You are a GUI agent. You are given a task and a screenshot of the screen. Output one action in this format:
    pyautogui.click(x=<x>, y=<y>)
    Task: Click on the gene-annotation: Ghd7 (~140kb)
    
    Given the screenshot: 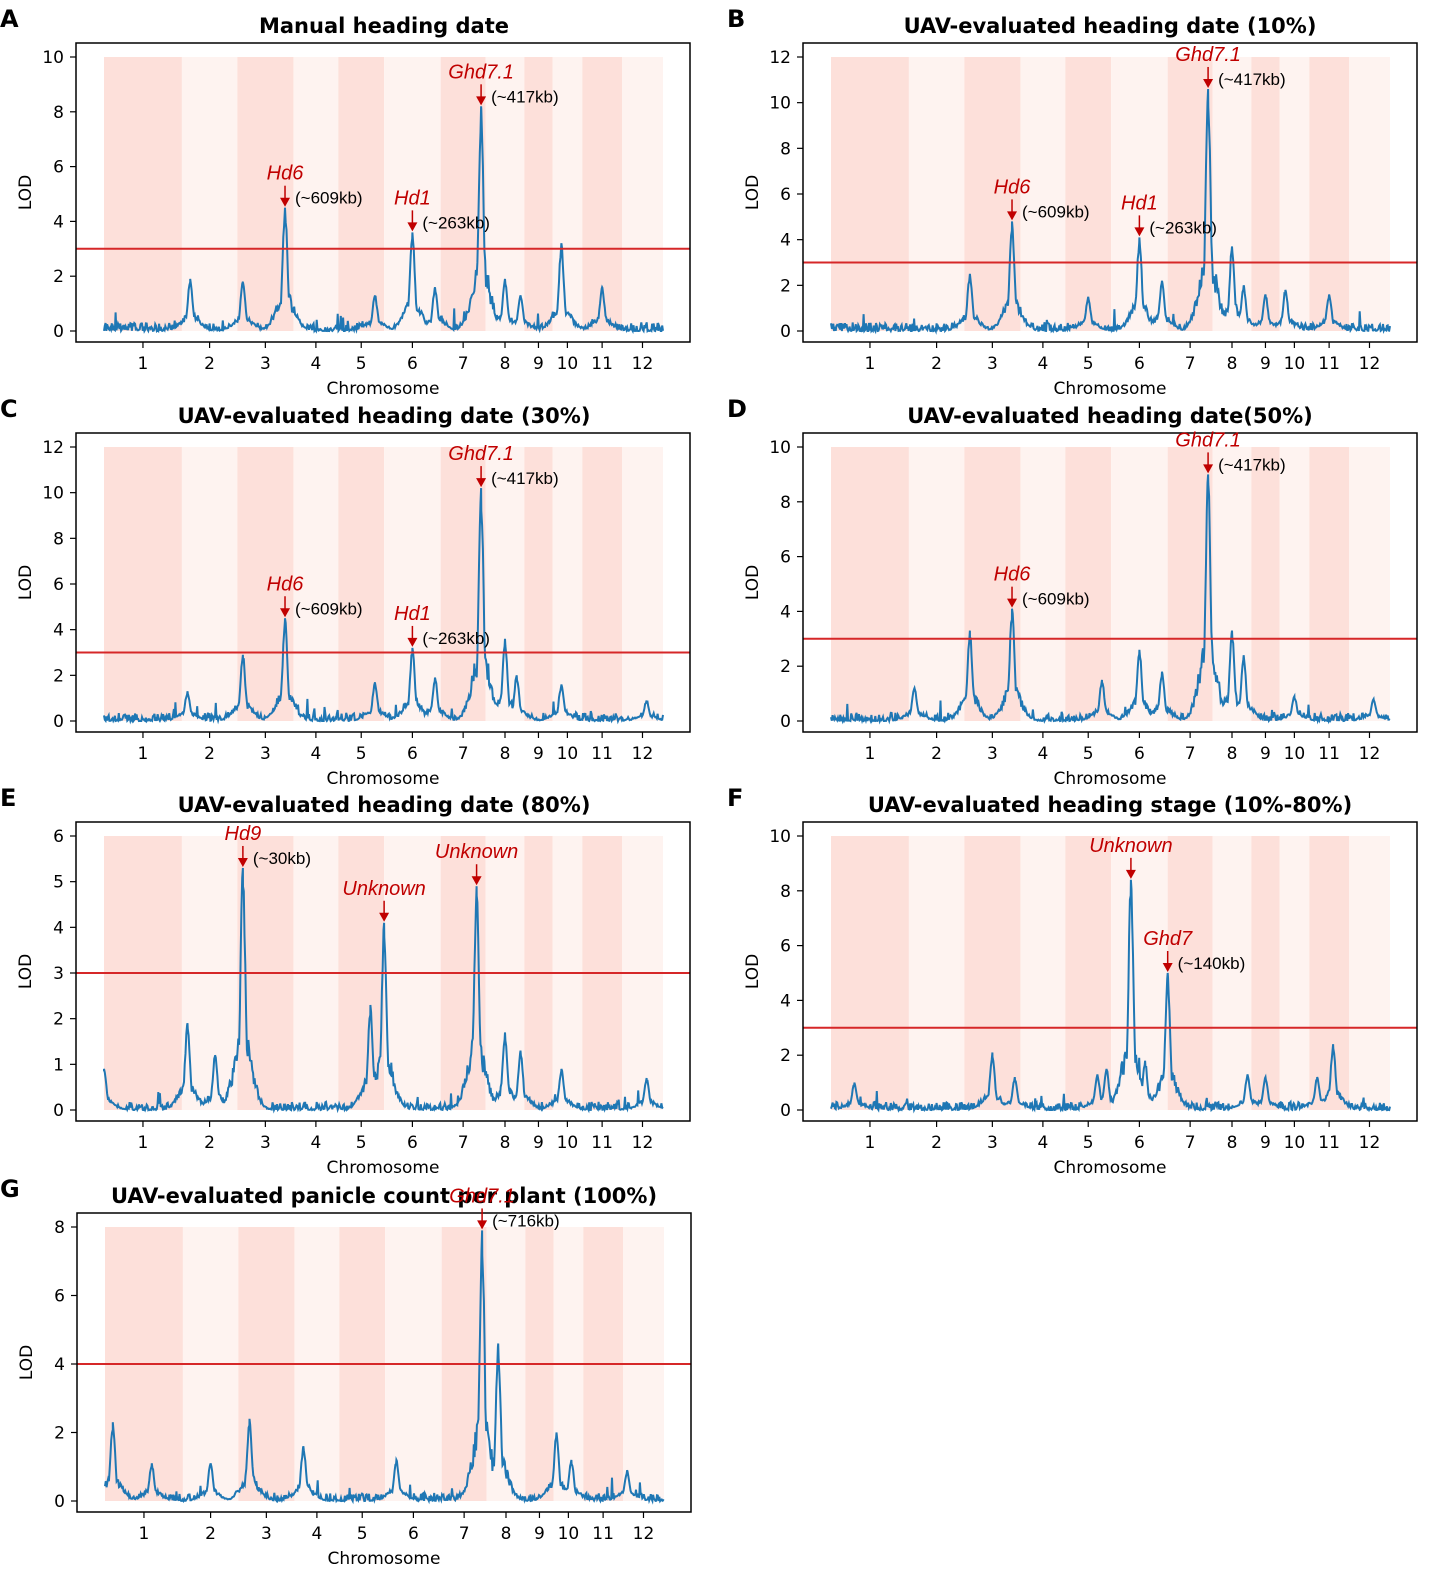 What is the action you would take?
    pyautogui.click(x=1194, y=950)
    